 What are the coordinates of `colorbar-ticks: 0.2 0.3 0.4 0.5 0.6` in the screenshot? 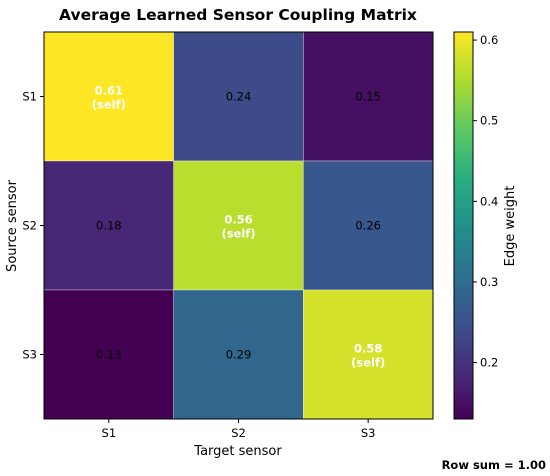 It's located at (485, 201).